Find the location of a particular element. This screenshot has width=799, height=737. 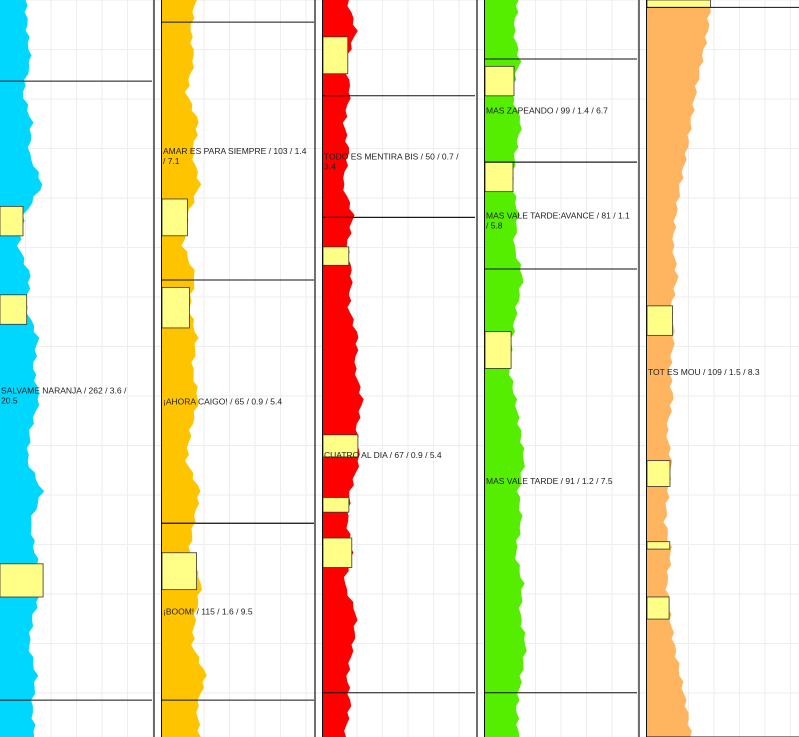

block-label-line: AMAR ES PARA SIEMPRE / 103 / 1.4 is located at coordinates (235, 151).